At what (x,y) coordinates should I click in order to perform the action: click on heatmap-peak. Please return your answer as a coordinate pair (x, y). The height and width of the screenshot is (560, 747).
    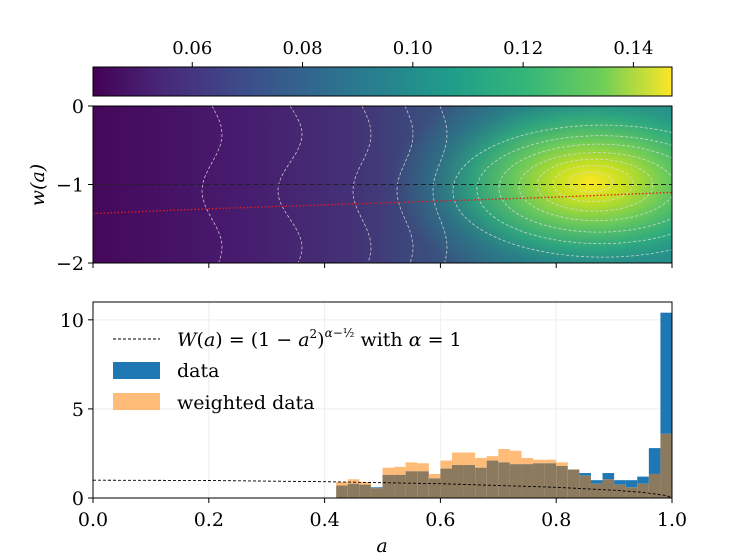
    Looking at the image, I should click on (531, 184).